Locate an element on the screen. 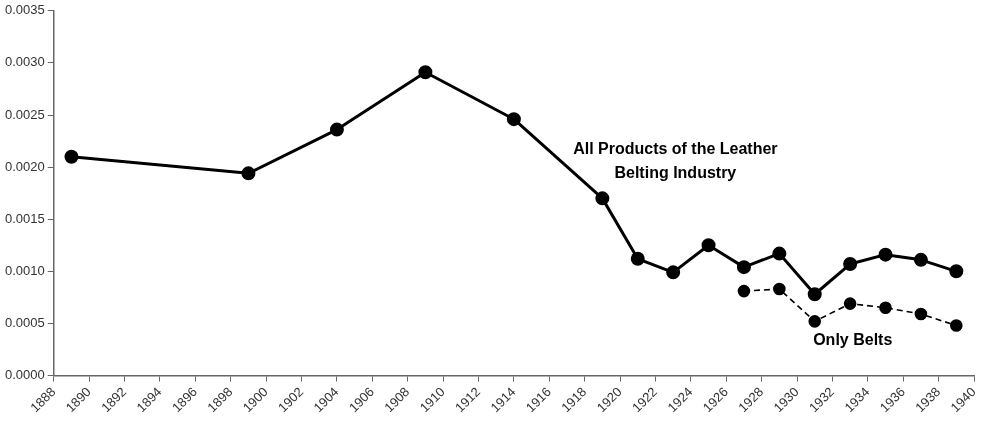 The width and height of the screenshot is (1004, 423). y-tick-label: 0.0035 is located at coordinates (25, 10).